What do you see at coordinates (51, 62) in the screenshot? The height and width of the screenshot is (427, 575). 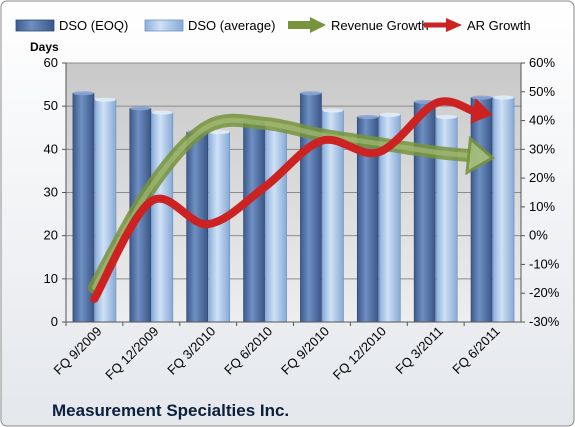 I see `left-tick-label: 60` at bounding box center [51, 62].